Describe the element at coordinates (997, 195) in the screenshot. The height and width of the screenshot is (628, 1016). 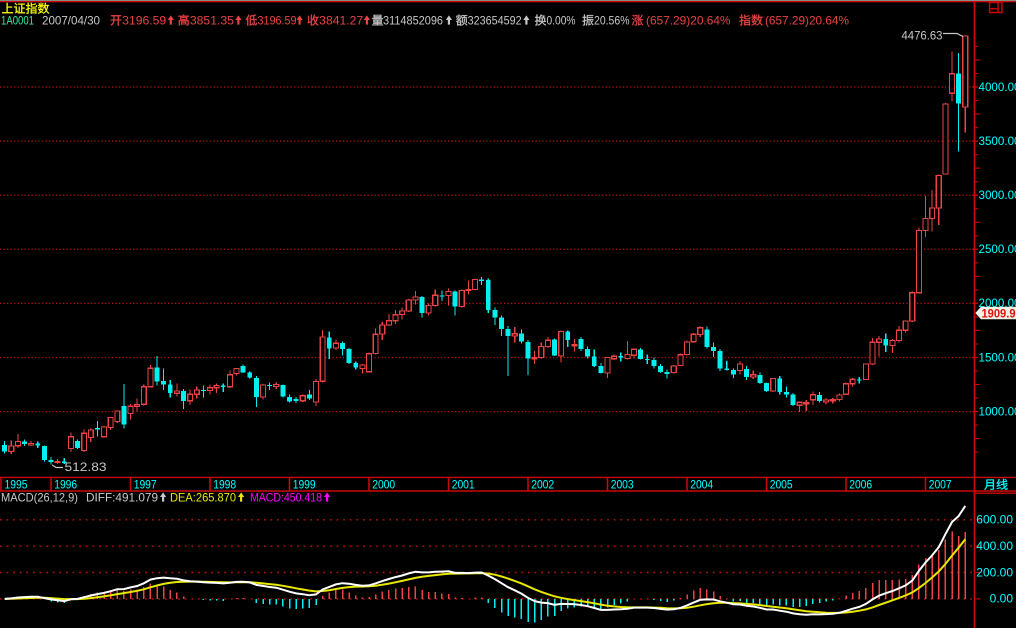
I see `svg-text: 3000.00` at that location.